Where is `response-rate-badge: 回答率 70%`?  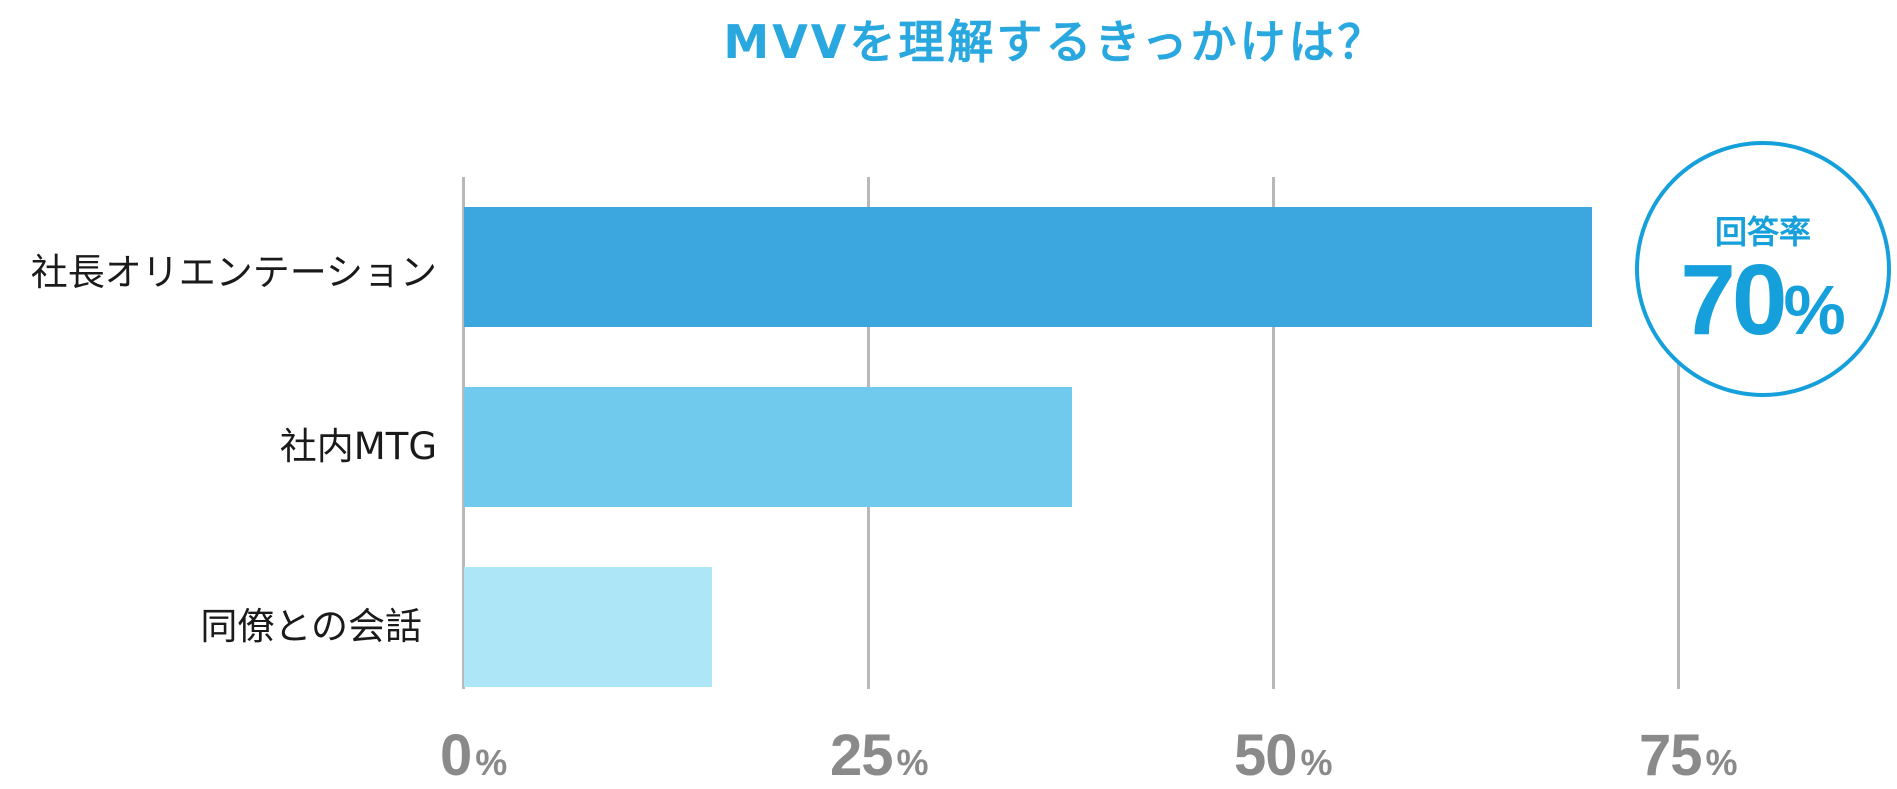 response-rate-badge: 回答率 70% is located at coordinates (1763, 269).